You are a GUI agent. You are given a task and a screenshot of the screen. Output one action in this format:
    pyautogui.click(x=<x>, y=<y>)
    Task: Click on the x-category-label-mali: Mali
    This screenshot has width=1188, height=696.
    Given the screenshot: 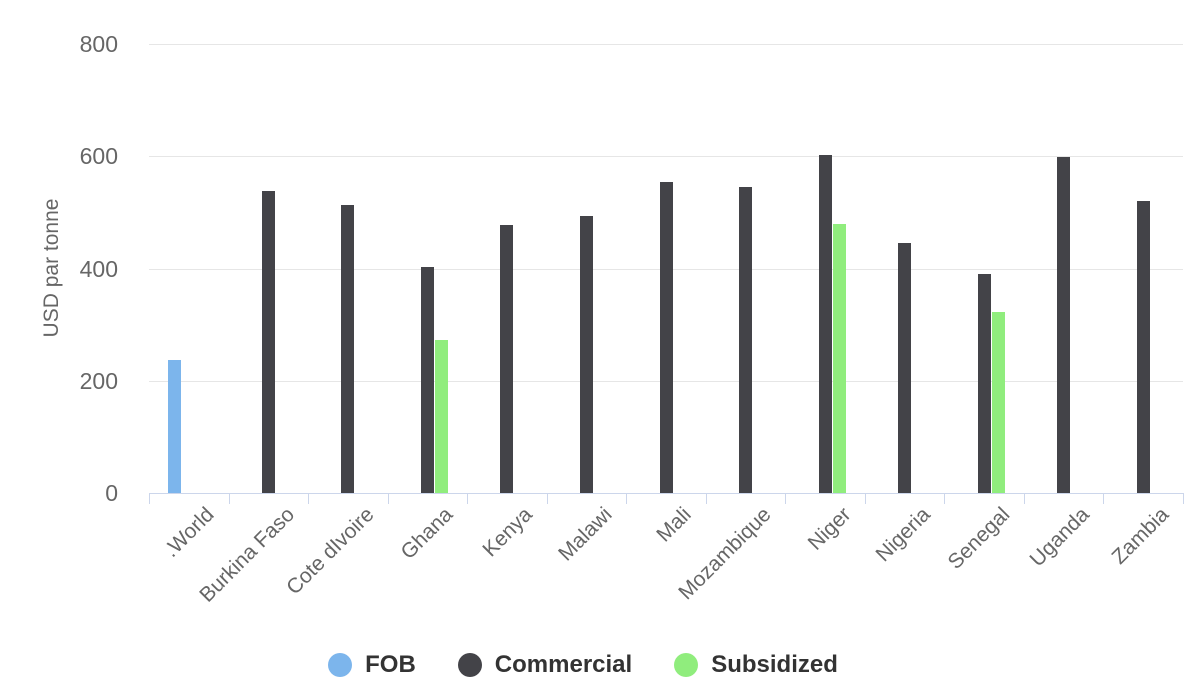 What is the action you would take?
    pyautogui.click(x=674, y=525)
    